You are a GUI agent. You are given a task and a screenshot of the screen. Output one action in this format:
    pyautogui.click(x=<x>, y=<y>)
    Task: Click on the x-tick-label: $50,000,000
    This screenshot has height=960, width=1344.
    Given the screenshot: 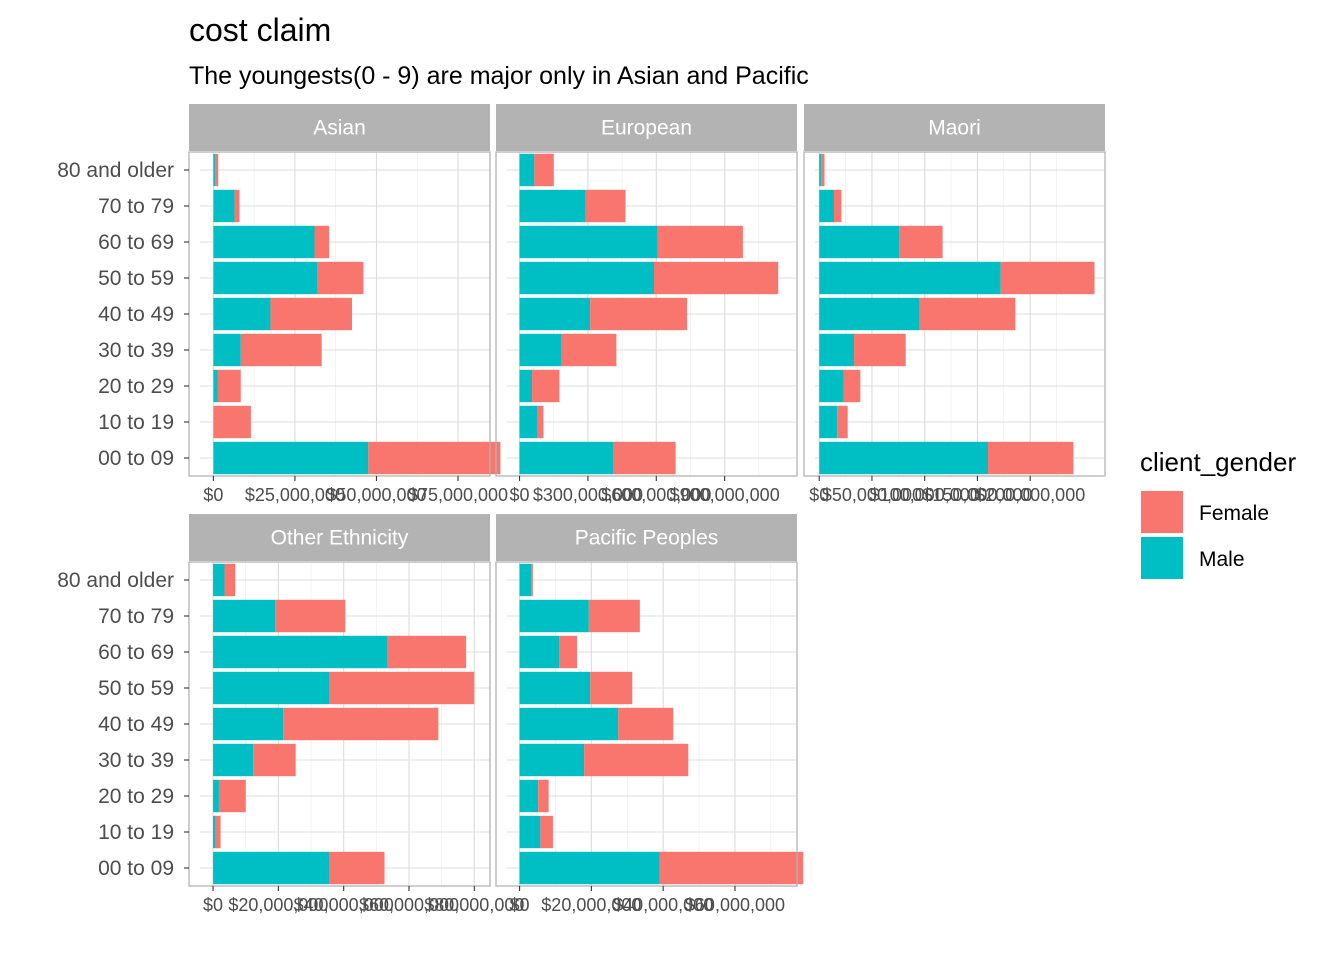 What is the action you would take?
    pyautogui.click(x=872, y=495)
    